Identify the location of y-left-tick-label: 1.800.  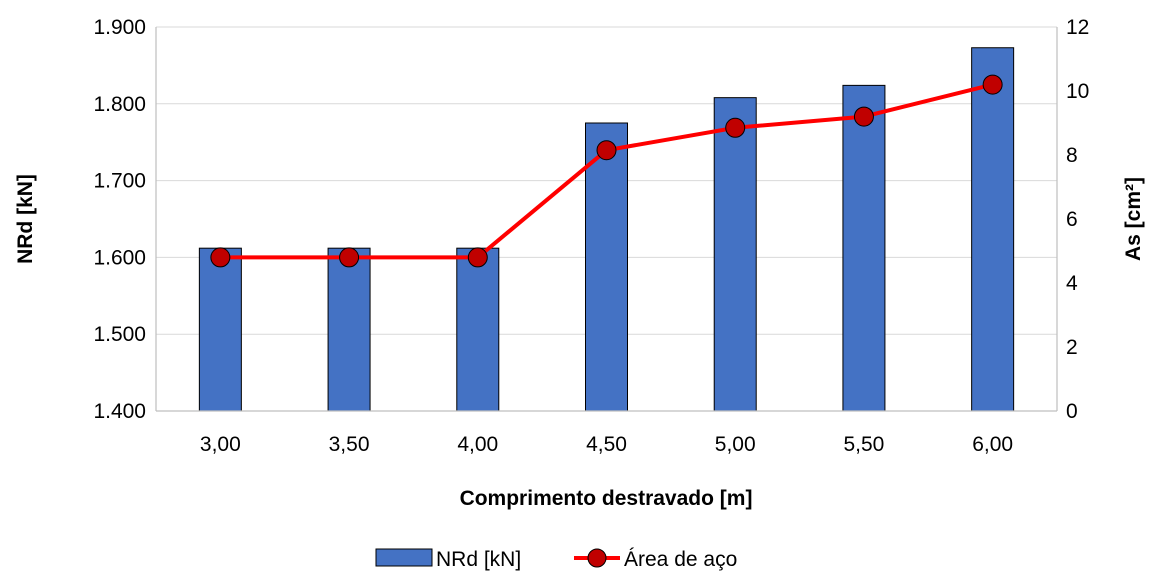
(119, 104).